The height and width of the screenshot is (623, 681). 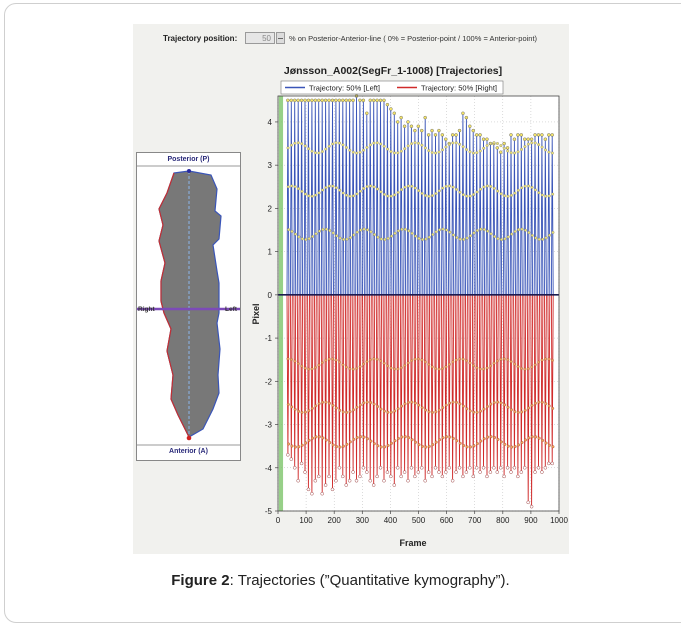 What do you see at coordinates (200, 38) in the screenshot?
I see `trajectory-position-label: Trajectory position:` at bounding box center [200, 38].